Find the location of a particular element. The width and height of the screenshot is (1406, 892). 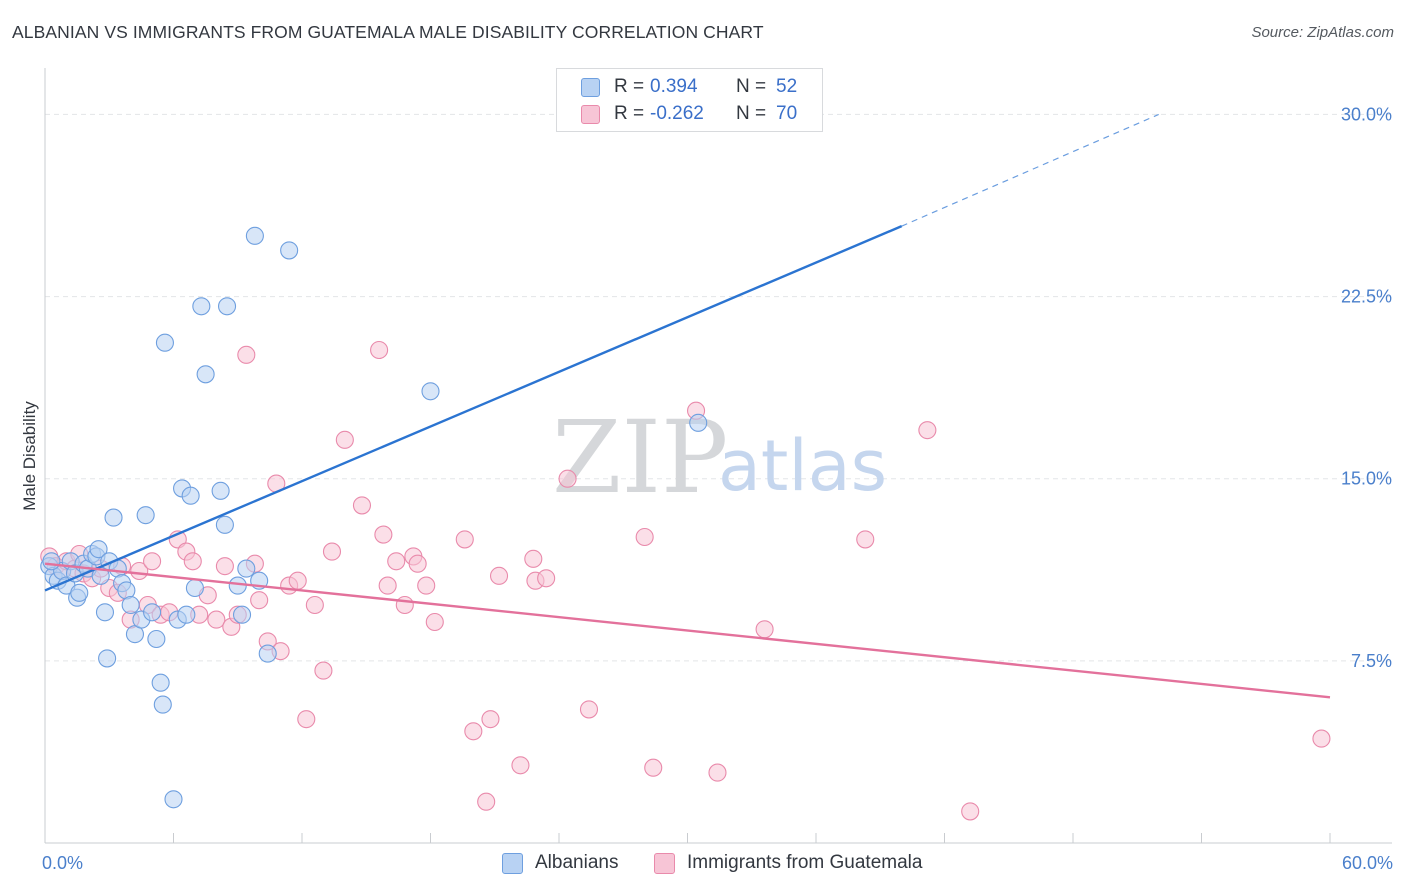

correlation-legend: R = 0.394 N = 52 R = -0.262 N = 70 is located at coordinates (689, 100).